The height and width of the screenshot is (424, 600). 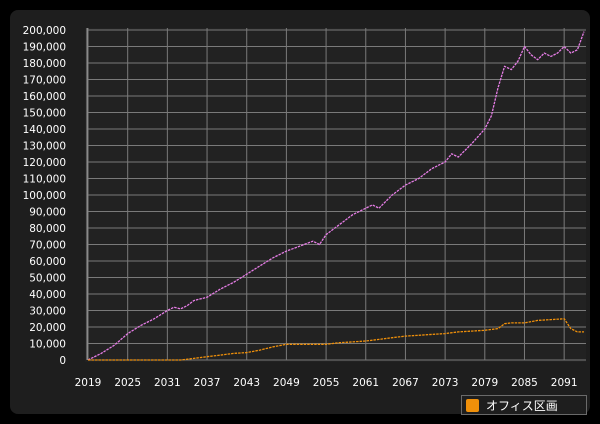 What do you see at coordinates (47, 345) in the screenshot?
I see `y-tick-label: 10,000` at bounding box center [47, 345].